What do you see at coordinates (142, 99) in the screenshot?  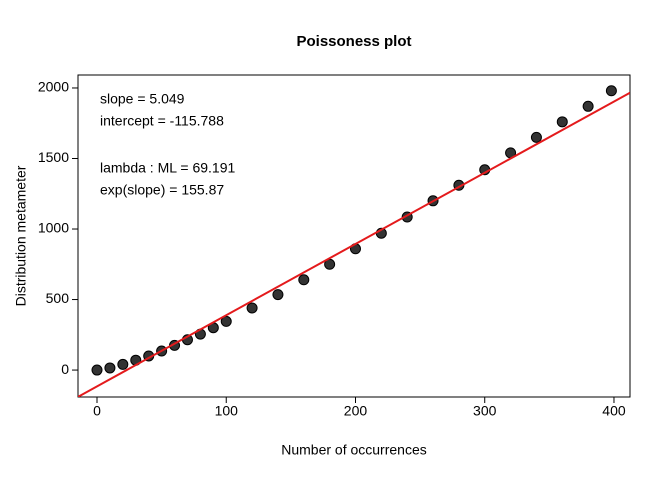 I see `annotation: slope = 5.049` at bounding box center [142, 99].